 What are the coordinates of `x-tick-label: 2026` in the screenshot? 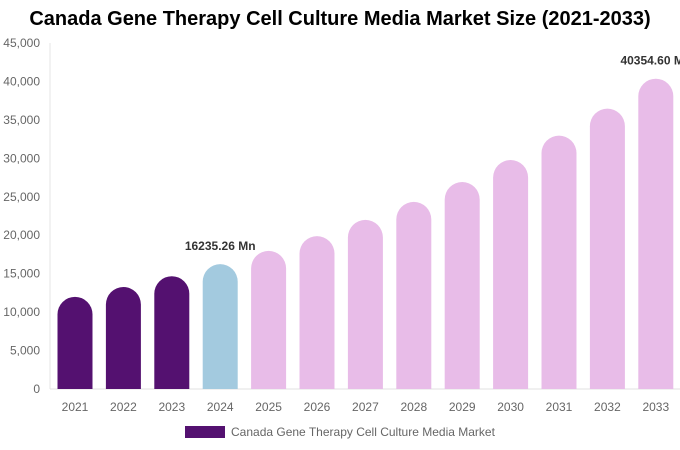 It's located at (317, 407).